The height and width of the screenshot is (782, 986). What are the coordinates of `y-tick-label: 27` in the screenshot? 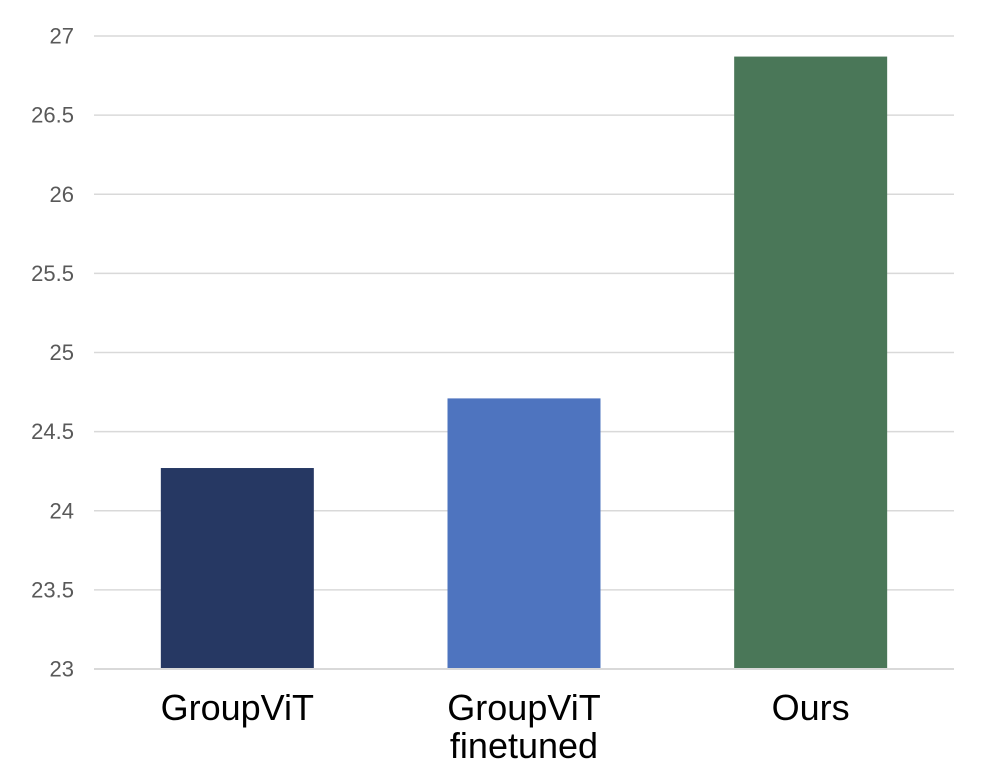 It's located at (62, 36).